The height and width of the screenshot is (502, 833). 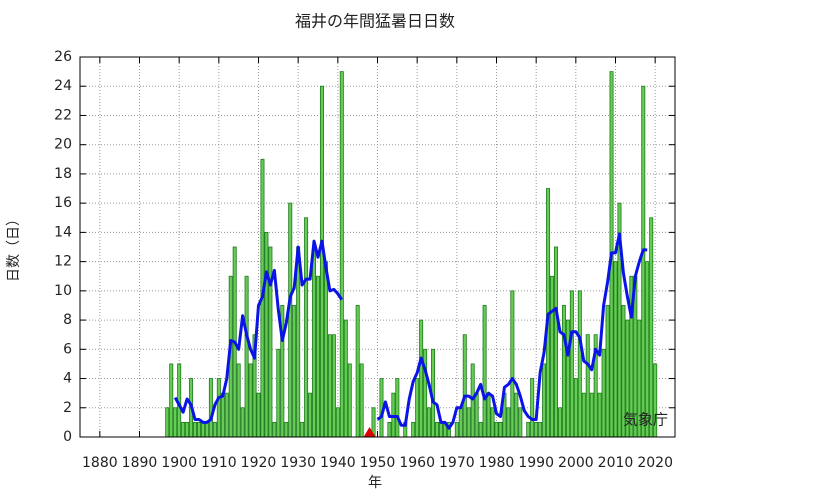 What do you see at coordinates (100, 463) in the screenshot?
I see `x-tick-label: 1880` at bounding box center [100, 463].